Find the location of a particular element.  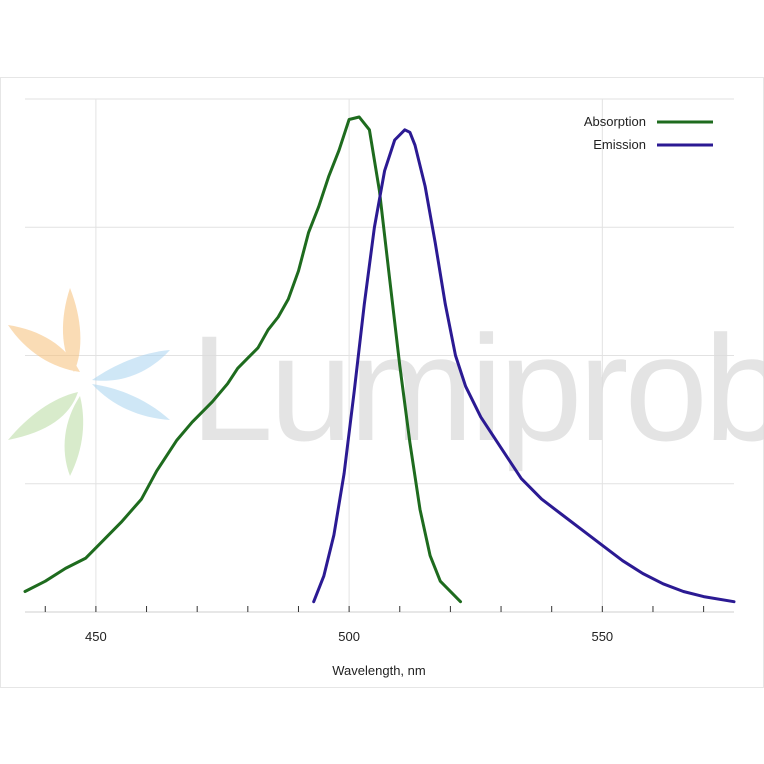

x-axis-title: Wavelength, nm is located at coordinates (378, 670).